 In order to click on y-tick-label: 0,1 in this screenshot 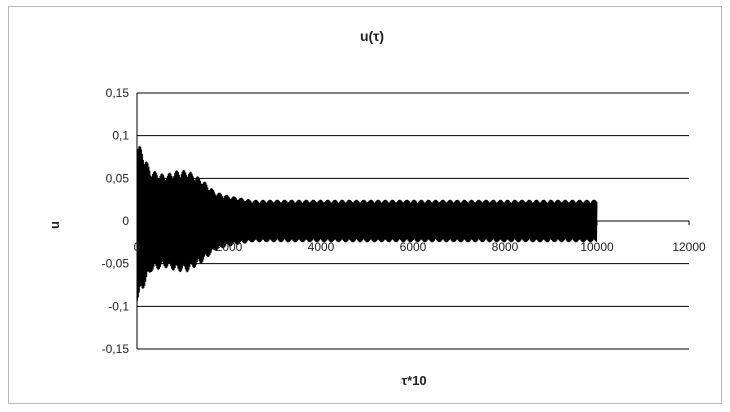, I will do `click(120, 136)`.